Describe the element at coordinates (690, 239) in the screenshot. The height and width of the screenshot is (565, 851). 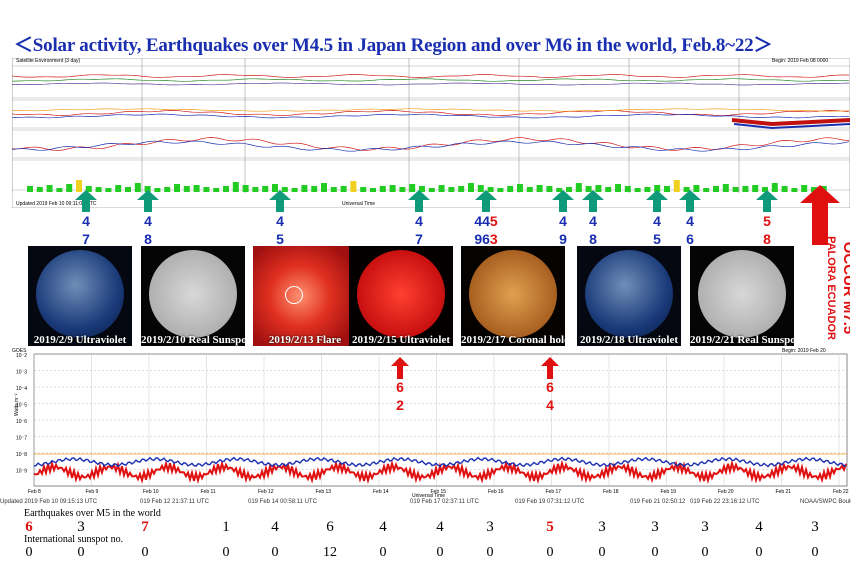
I see `arrow-bottom-value: 6` at that location.